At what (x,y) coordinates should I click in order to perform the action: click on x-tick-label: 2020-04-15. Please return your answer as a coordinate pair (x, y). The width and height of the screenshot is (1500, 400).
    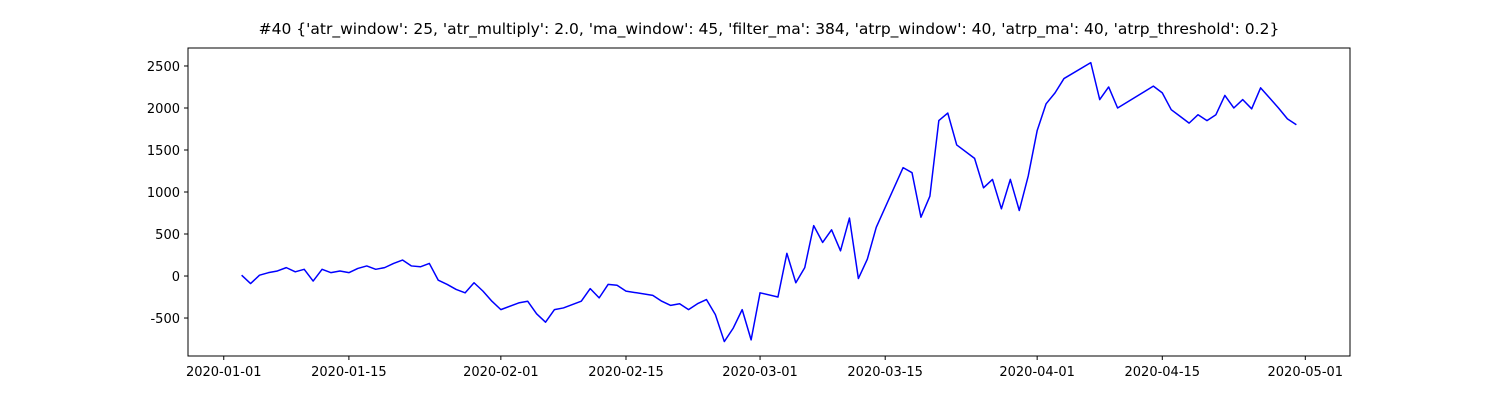
    Looking at the image, I should click on (1163, 372).